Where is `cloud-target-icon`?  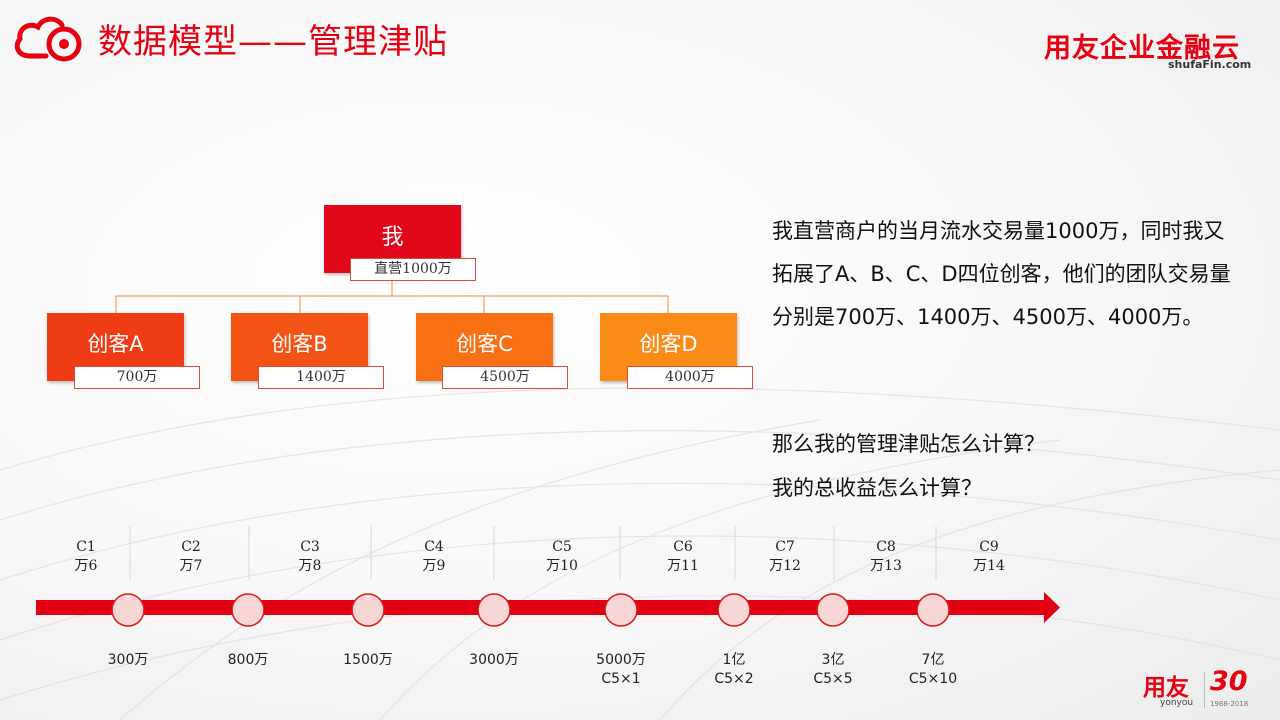
cloud-target-icon is located at coordinates (48, 39).